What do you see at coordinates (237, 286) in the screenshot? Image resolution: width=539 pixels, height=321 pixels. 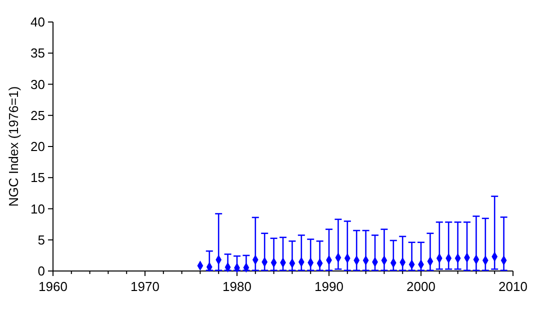 I see `x-tick-label: 1980` at bounding box center [237, 286].